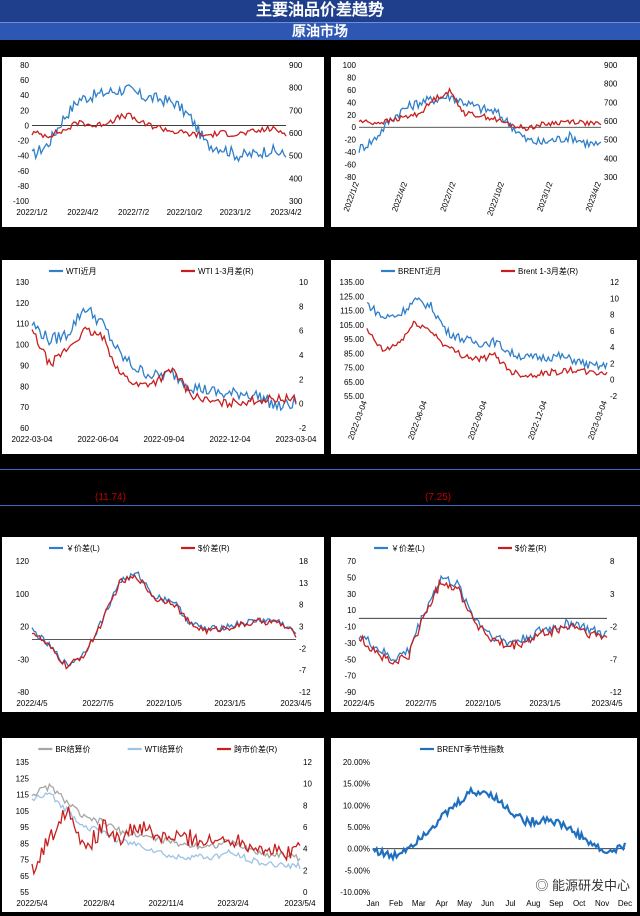  Describe the element at coordinates (614, 659) in the screenshot. I see `y-right-tick: -7` at that location.